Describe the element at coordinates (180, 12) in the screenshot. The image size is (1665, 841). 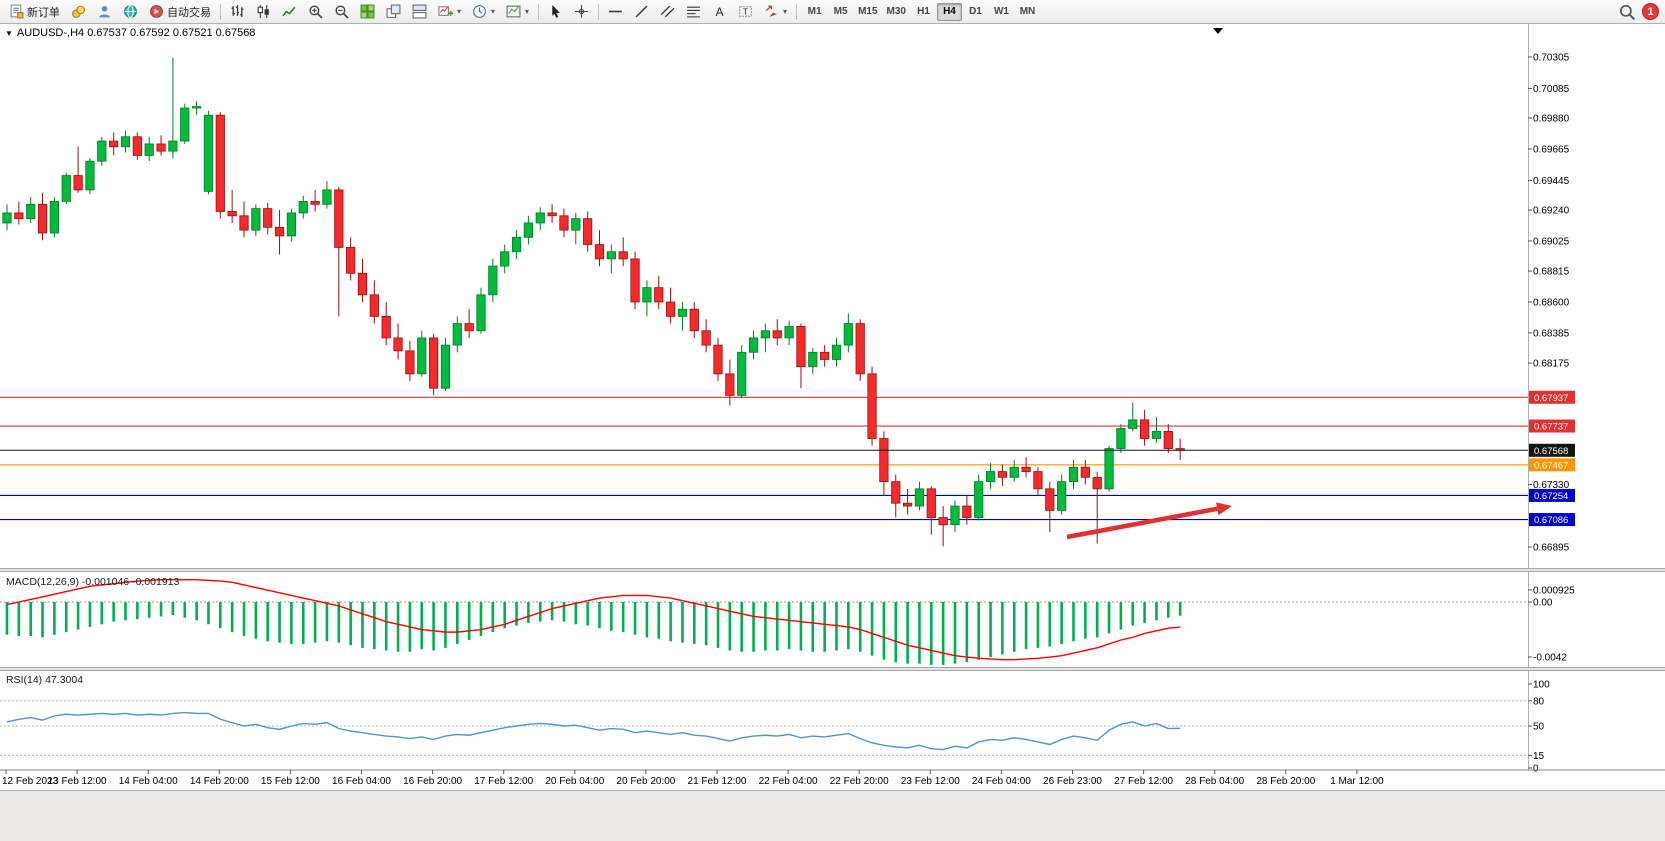
I see `auto-trading-button: 自动交易` at that location.